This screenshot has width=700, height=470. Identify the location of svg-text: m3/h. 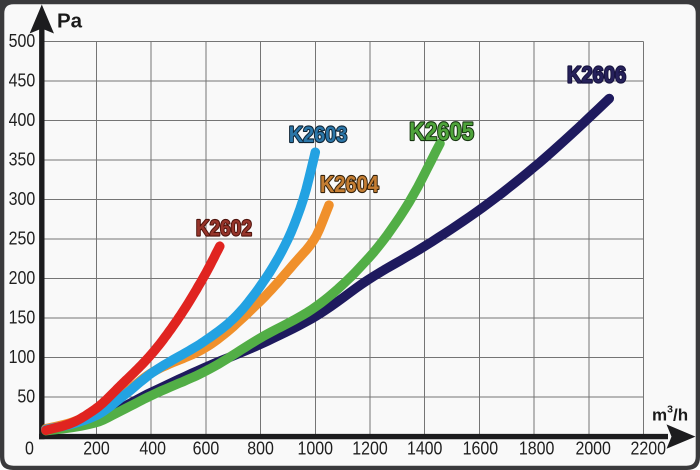
(670, 414).